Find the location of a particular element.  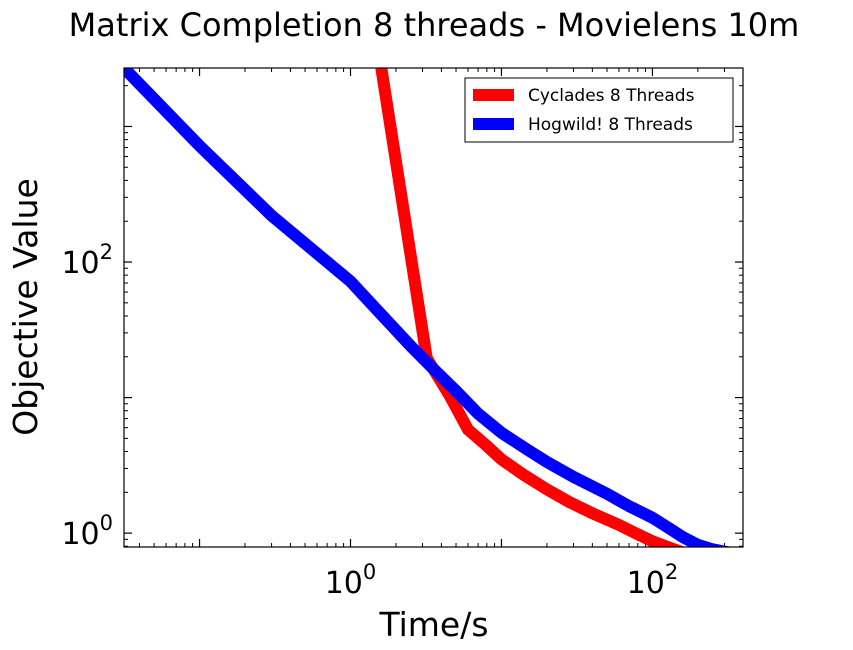

y-tick-label: 10⁰ is located at coordinates (87, 531).